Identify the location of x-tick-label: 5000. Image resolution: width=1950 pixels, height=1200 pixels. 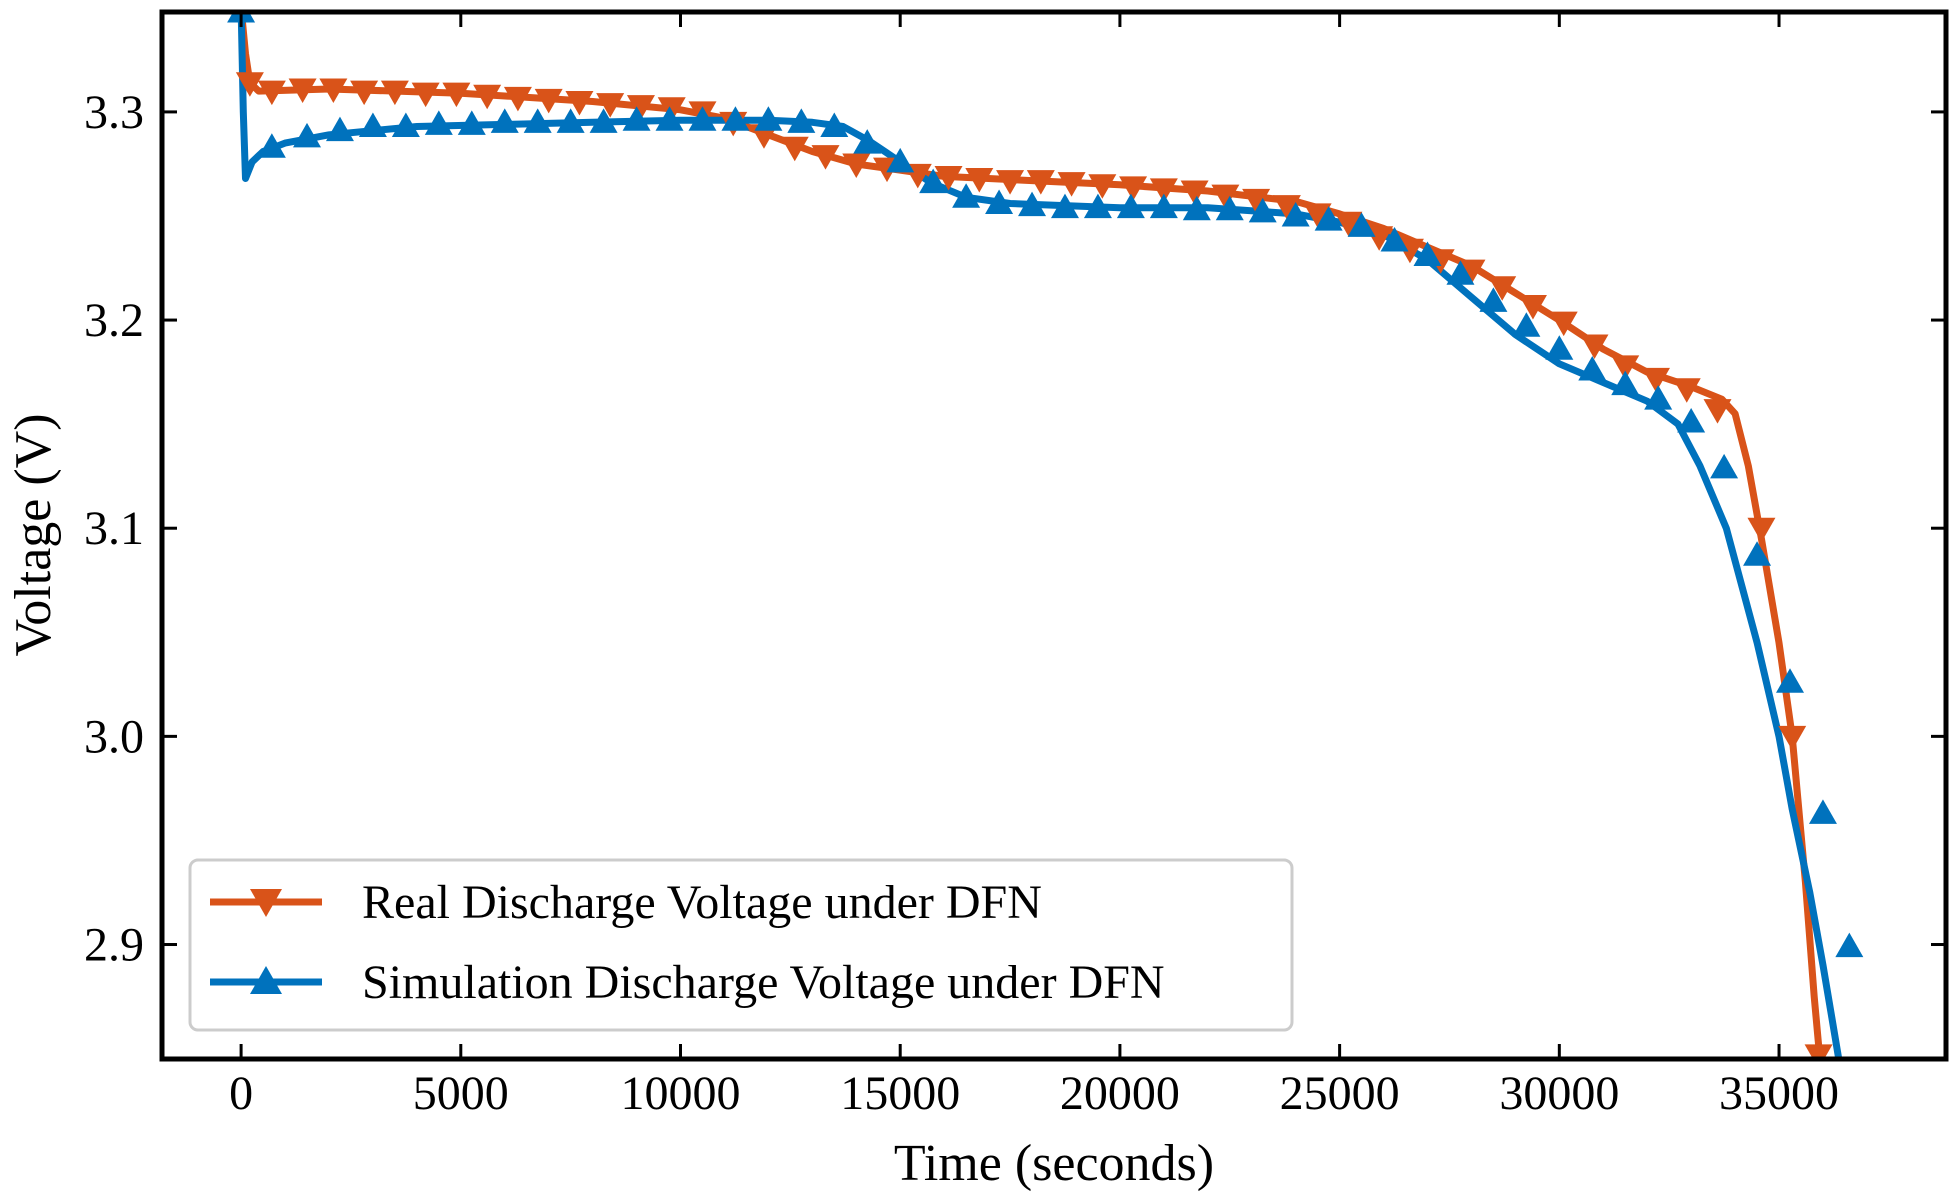
(461, 1093).